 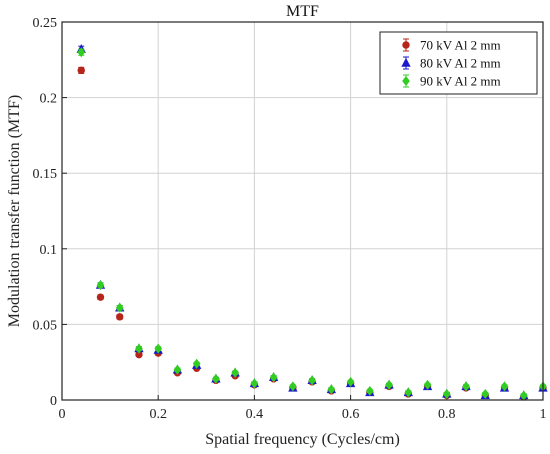 I want to click on x-tick-label: 0, so click(x=62, y=414).